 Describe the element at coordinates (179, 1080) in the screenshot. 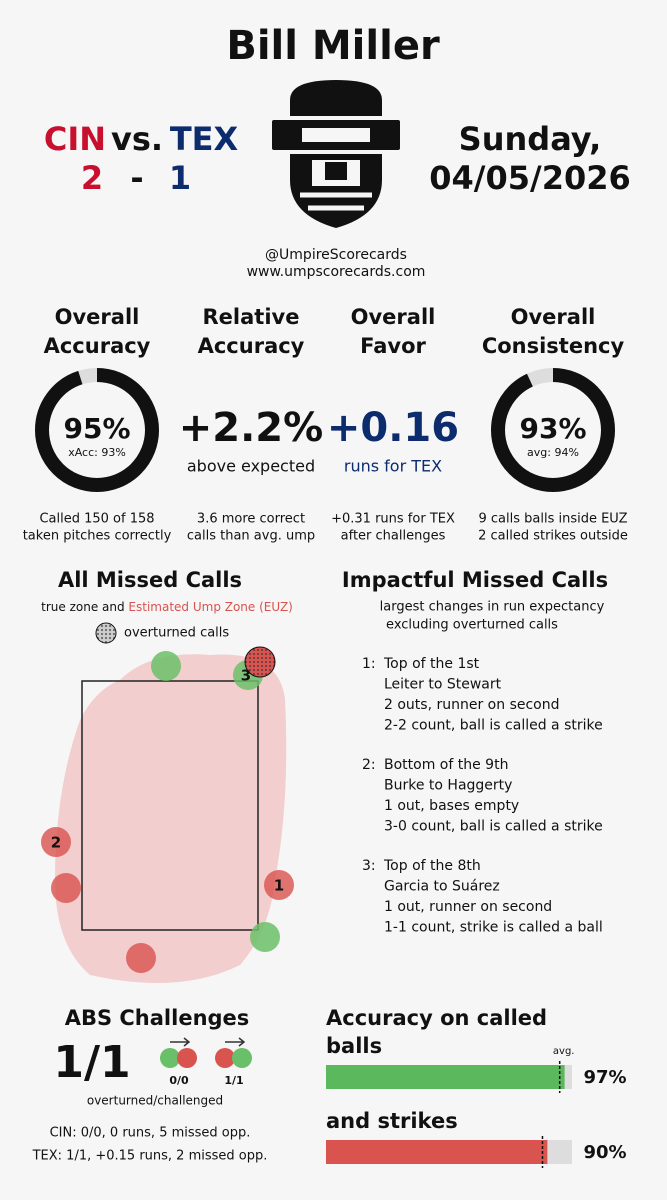

I see `abs-pair: 0/0` at that location.